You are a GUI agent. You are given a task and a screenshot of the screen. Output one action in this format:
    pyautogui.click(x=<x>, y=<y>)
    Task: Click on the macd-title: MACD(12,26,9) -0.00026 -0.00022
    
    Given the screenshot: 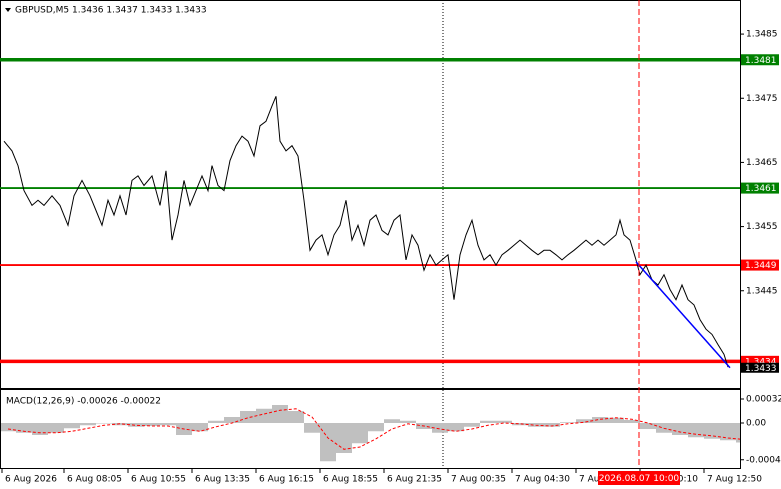 What is the action you would take?
    pyautogui.click(x=83, y=402)
    